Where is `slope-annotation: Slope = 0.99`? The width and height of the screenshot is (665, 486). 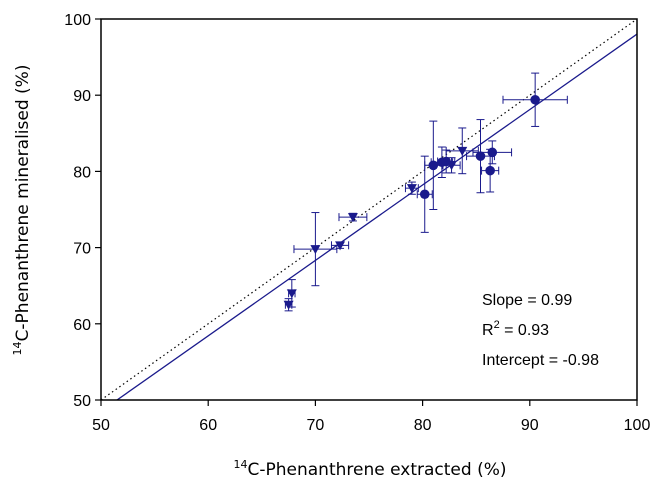 slope-annotation: Slope = 0.99 is located at coordinates (527, 300).